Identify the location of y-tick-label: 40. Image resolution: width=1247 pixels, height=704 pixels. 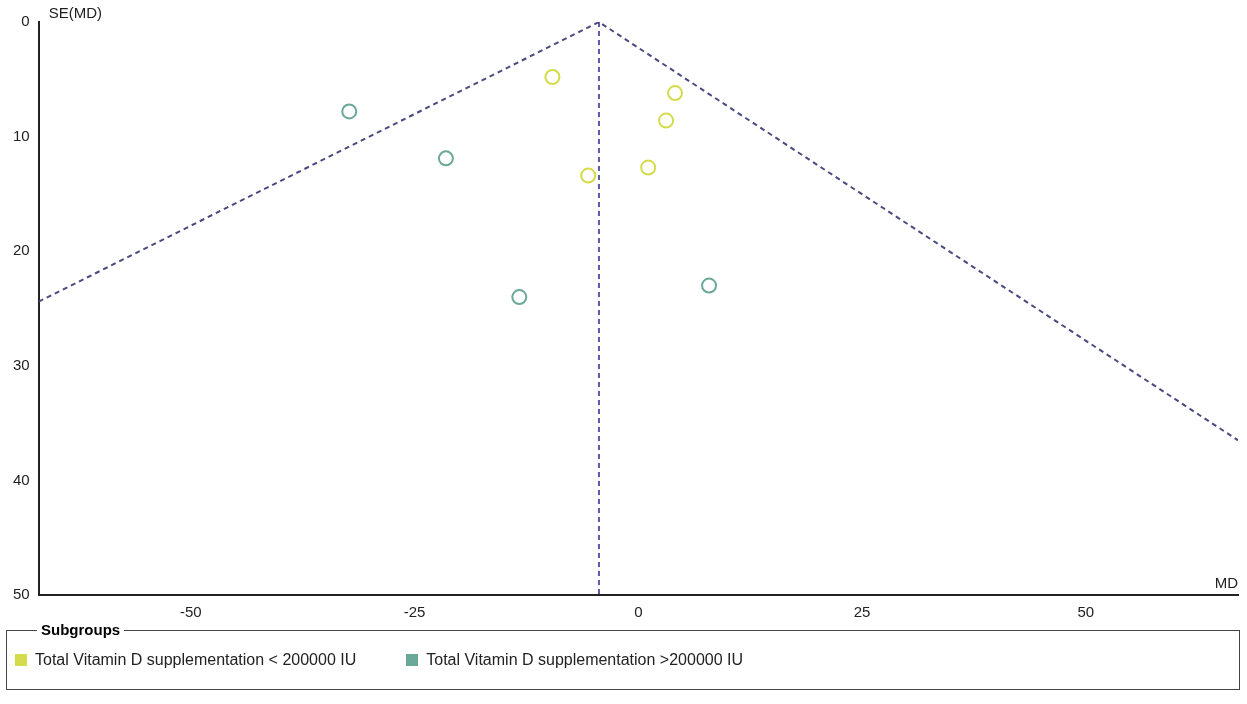
(21, 479).